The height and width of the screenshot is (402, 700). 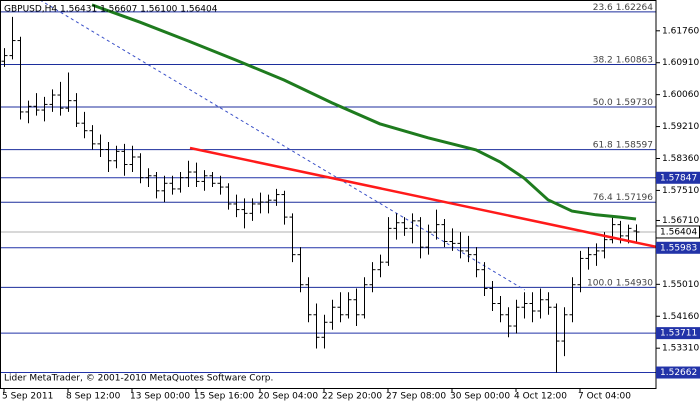 What do you see at coordinates (680, 31) in the screenshot?
I see `y-tick-label: 1.61760` at bounding box center [680, 31].